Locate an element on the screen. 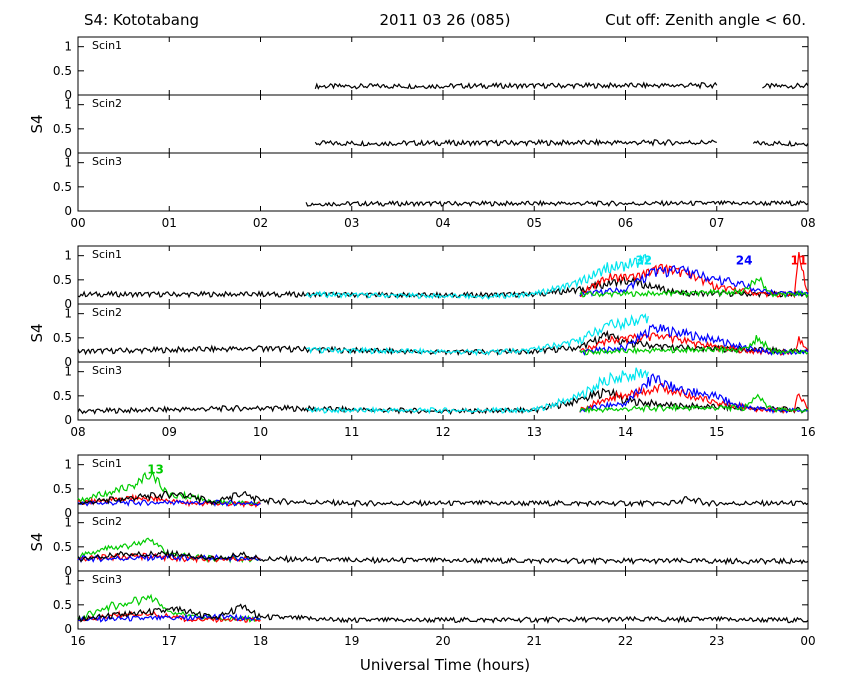 Image resolution: width=850 pixels, height=680 pixels. x-tick-label: 06 is located at coordinates (625, 223).